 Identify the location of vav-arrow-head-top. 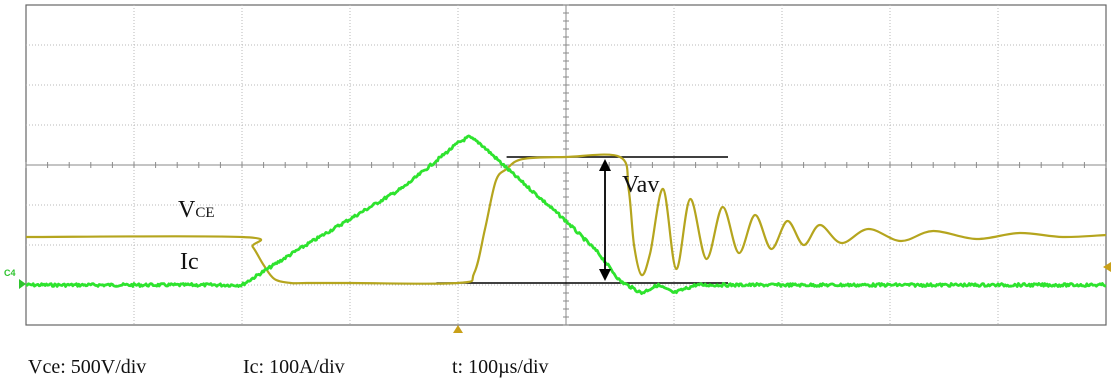
(605, 165).